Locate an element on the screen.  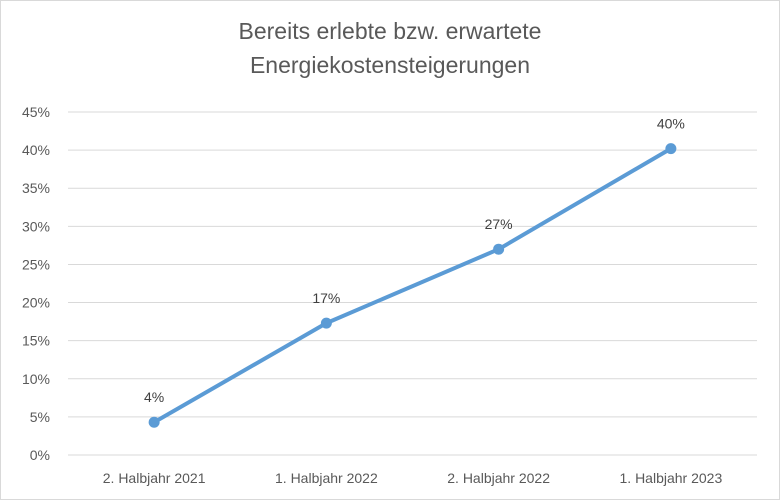
y-tick-label: 0% is located at coordinates (40, 455).